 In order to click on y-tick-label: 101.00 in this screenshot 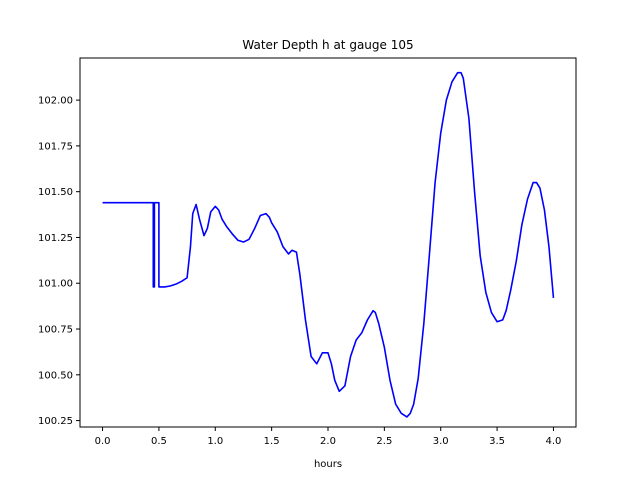, I will do `click(55, 284)`.